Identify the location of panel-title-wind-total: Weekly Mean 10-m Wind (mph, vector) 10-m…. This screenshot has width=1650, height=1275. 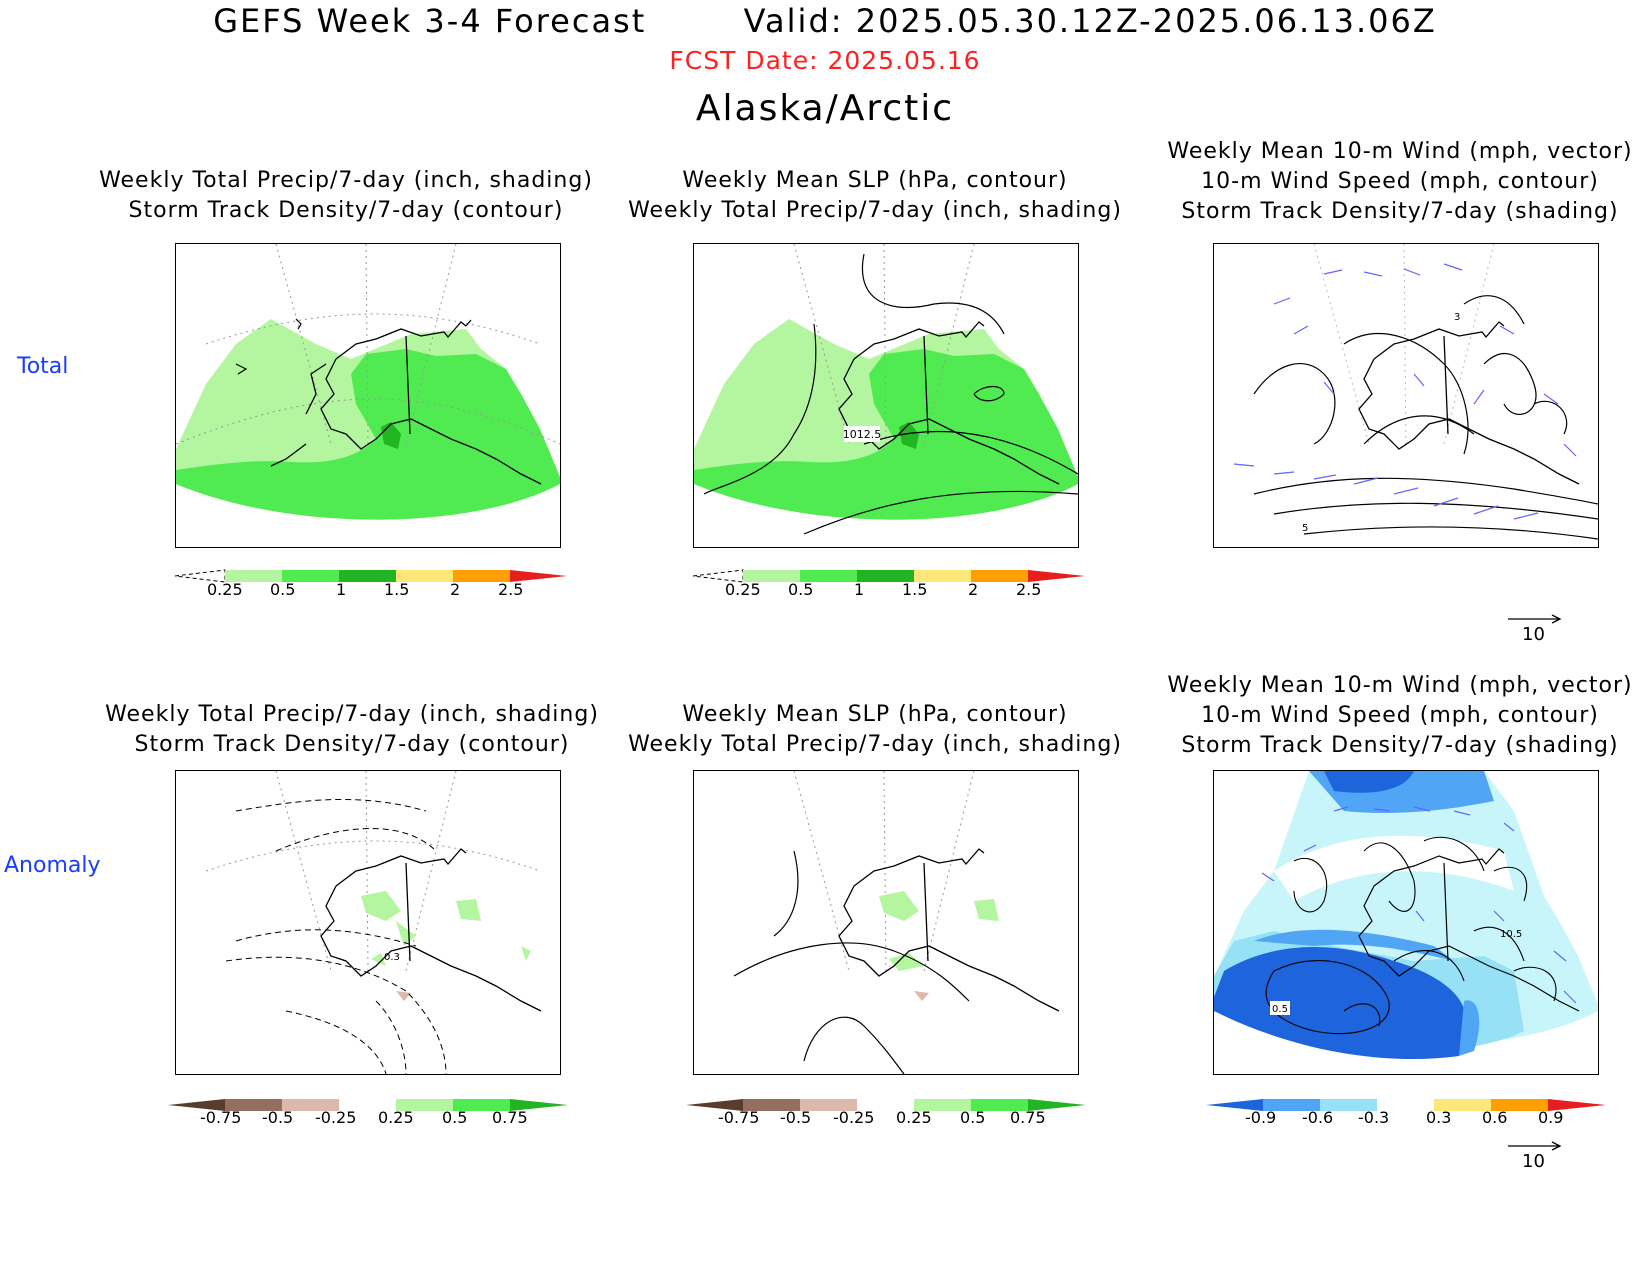
(1400, 182).